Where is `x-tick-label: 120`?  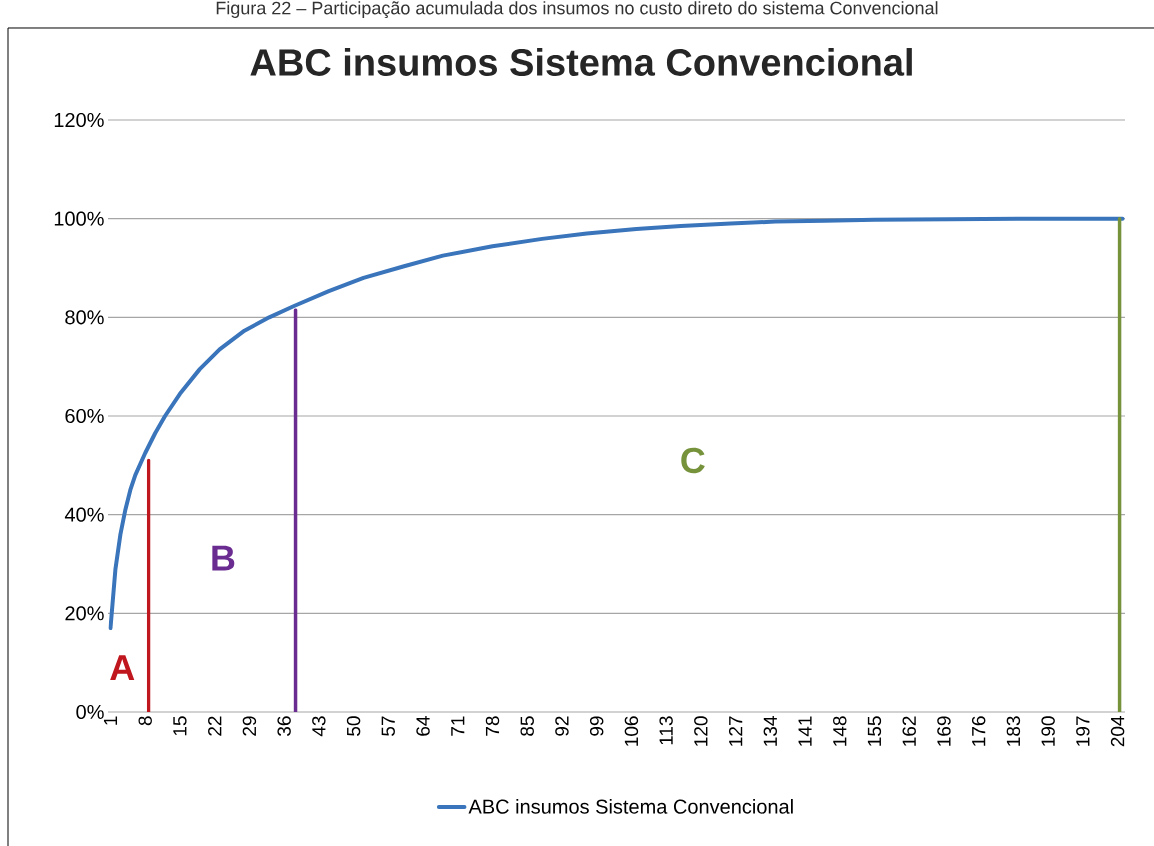 x-tick-label: 120 is located at coordinates (701, 731).